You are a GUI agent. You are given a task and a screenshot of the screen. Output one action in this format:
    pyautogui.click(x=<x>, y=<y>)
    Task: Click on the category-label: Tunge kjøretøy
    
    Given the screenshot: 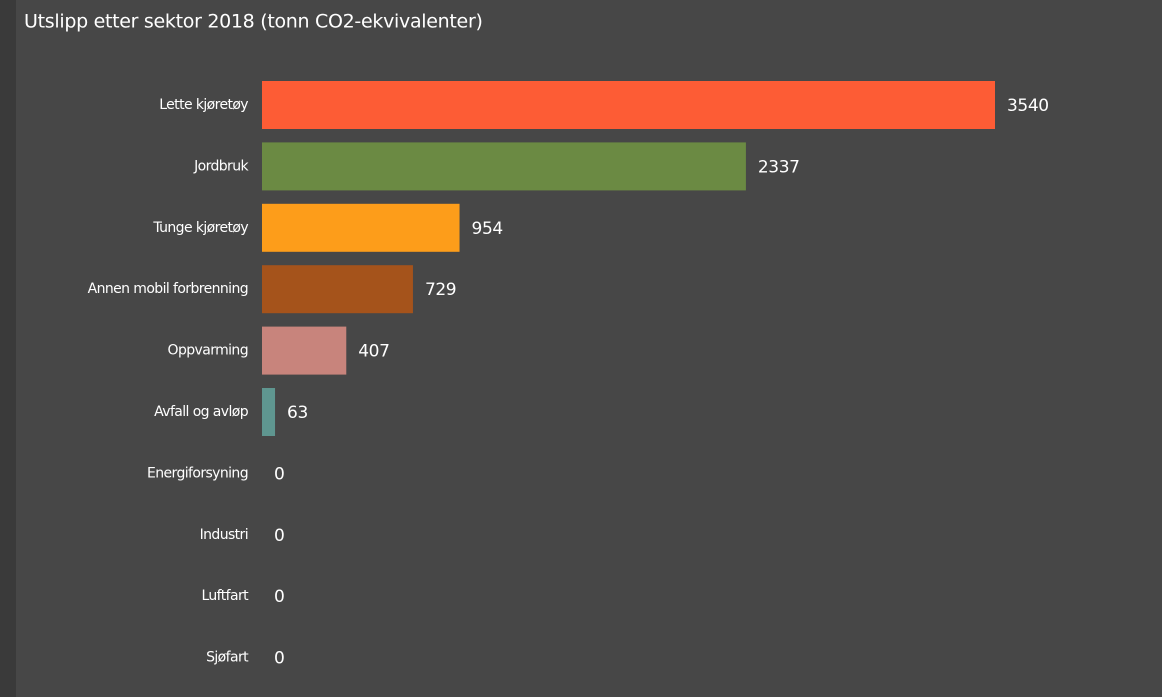 What is the action you would take?
    pyautogui.click(x=200, y=228)
    